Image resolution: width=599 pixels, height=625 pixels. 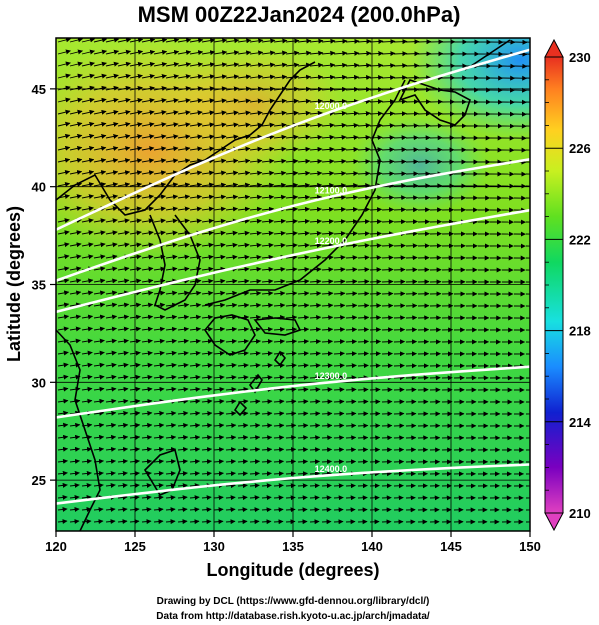 What do you see at coordinates (434, 102) in the screenshot?
I see `coast-hokkaido` at bounding box center [434, 102].